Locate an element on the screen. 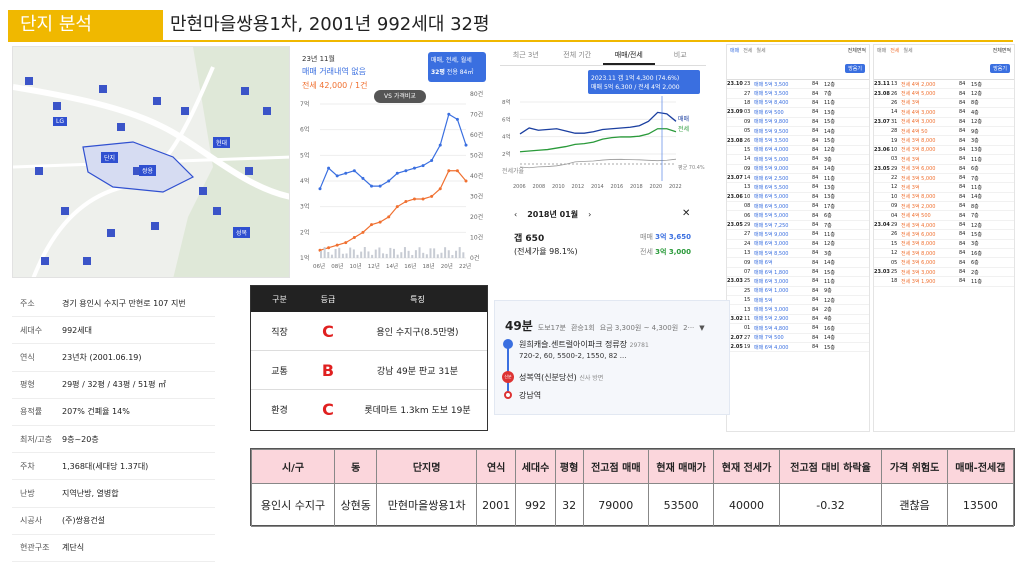 Image resolution: width=1026 pixels, height=578 pixels. transaction-row: 26 전세 3억 84 8층 is located at coordinates (944, 104).